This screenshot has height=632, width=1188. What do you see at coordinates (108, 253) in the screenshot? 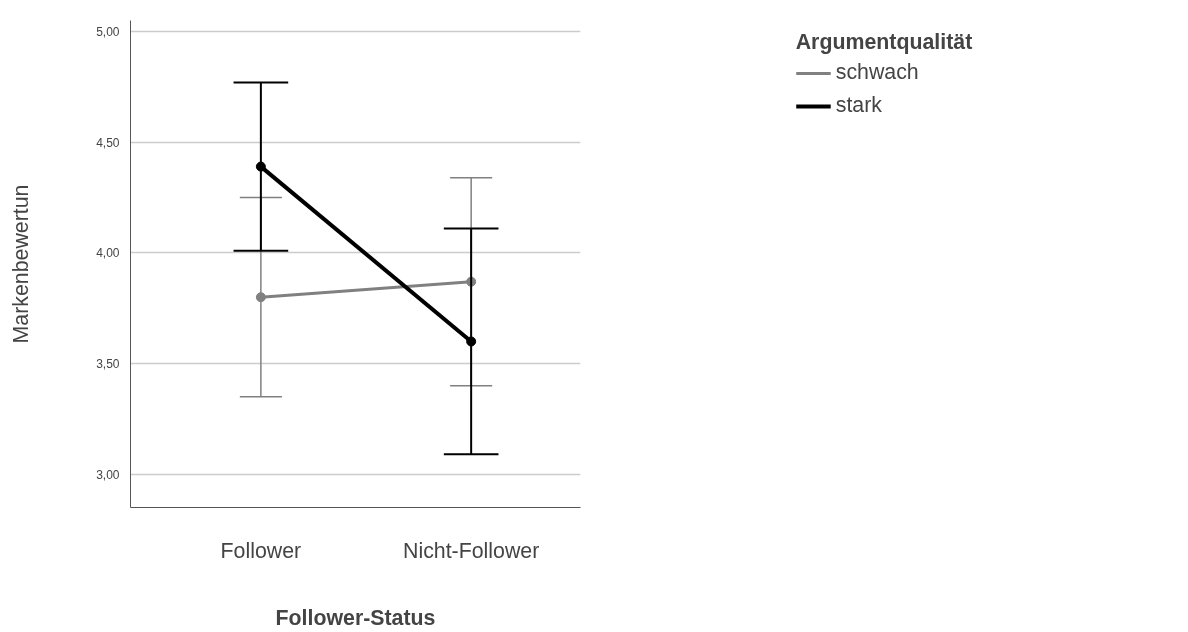
I see `y-tick-label: 4,00` at bounding box center [108, 253].